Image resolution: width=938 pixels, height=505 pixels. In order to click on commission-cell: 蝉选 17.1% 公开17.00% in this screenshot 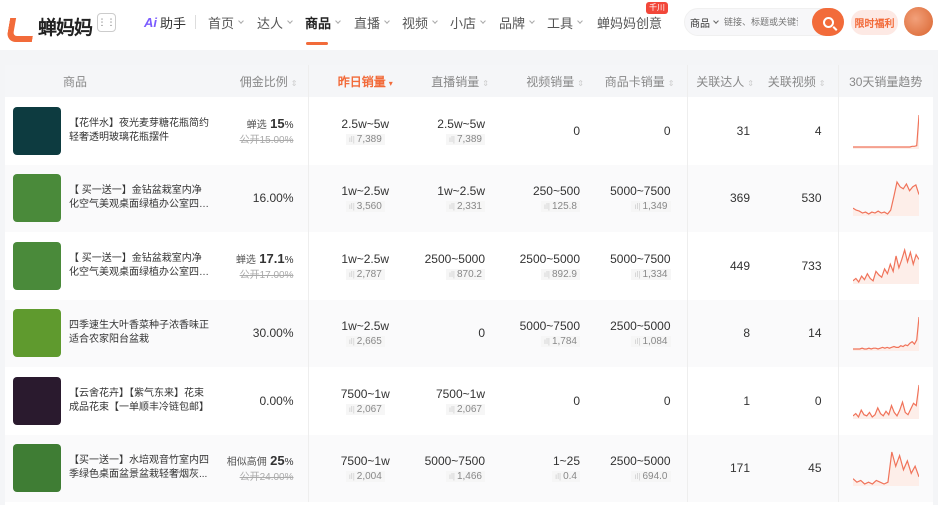, I will do `click(261, 266)`.